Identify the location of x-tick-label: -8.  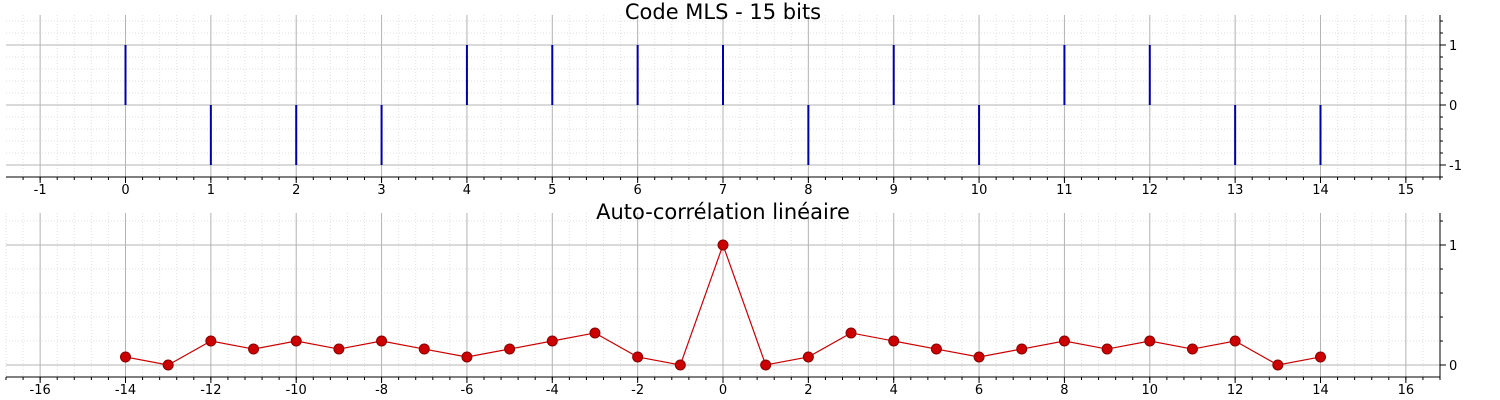
(381, 390).